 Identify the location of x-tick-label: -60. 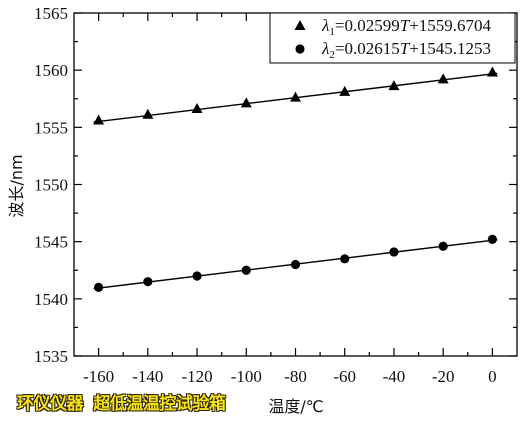
(344, 376).